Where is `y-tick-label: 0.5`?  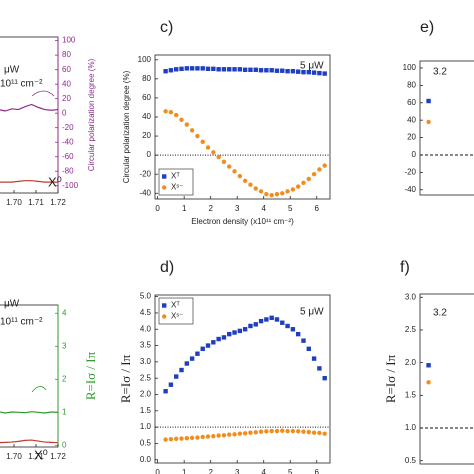 y-tick-label: 0.5 is located at coordinates (146, 443).